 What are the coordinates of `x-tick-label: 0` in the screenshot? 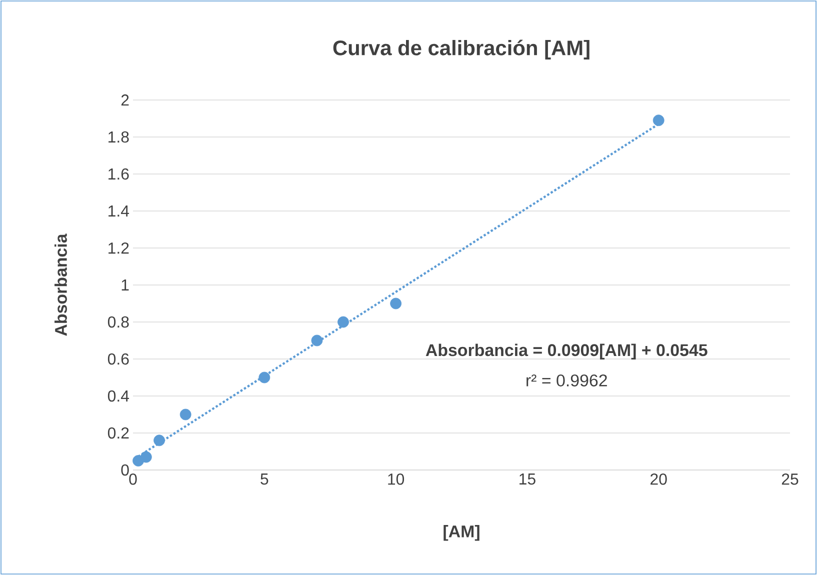 It's located at (133, 479).